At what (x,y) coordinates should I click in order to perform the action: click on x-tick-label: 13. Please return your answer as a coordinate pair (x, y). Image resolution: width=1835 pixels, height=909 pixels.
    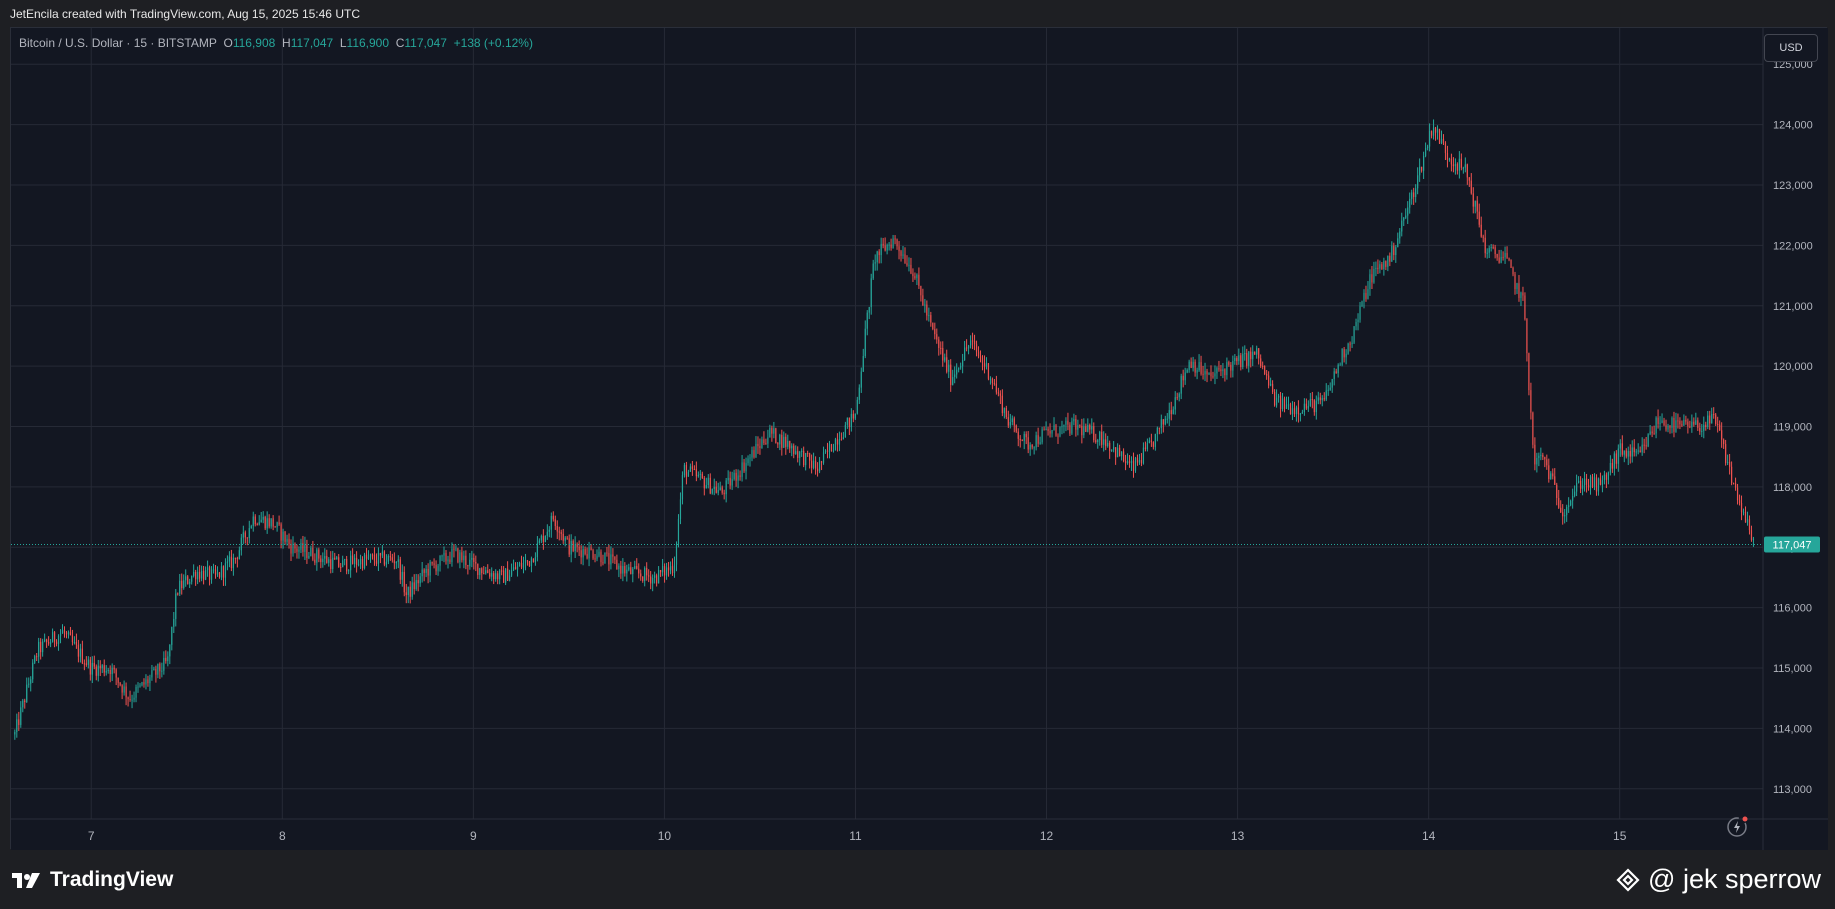
    Looking at the image, I should click on (1238, 836).